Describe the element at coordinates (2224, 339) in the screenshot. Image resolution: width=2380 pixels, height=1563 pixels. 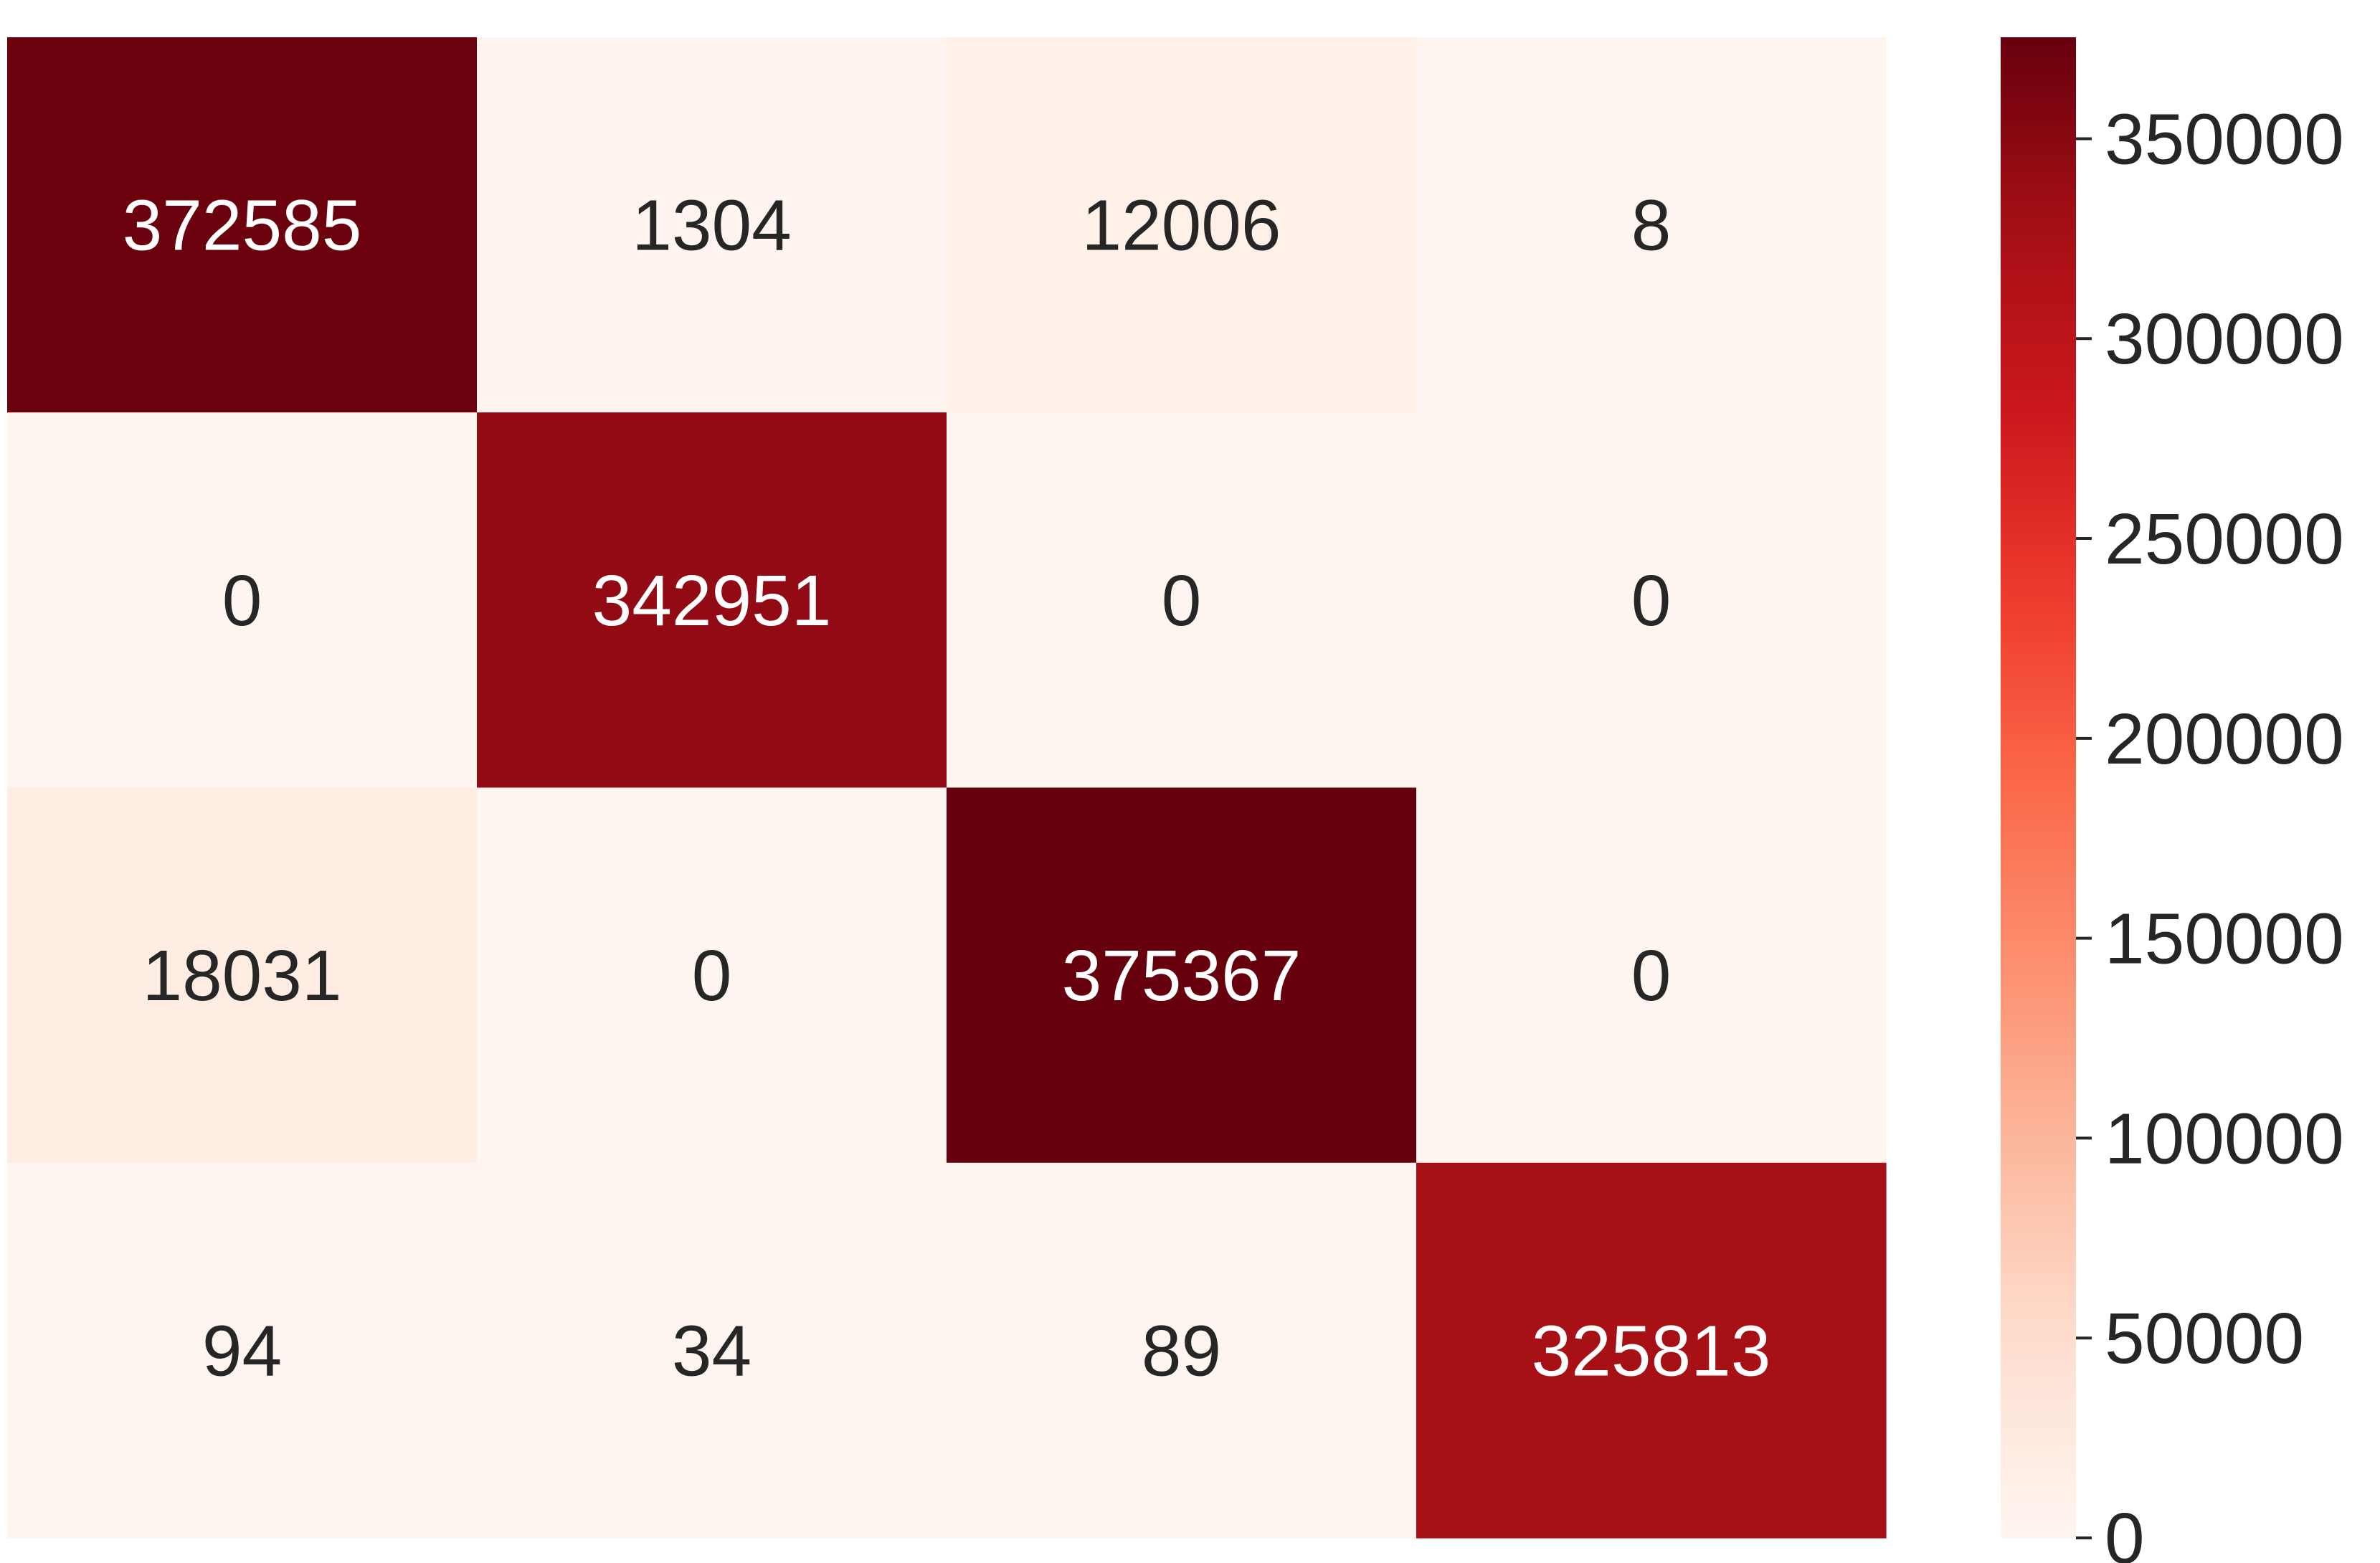
I see `colorbar-tick-label-6: 300000` at that location.